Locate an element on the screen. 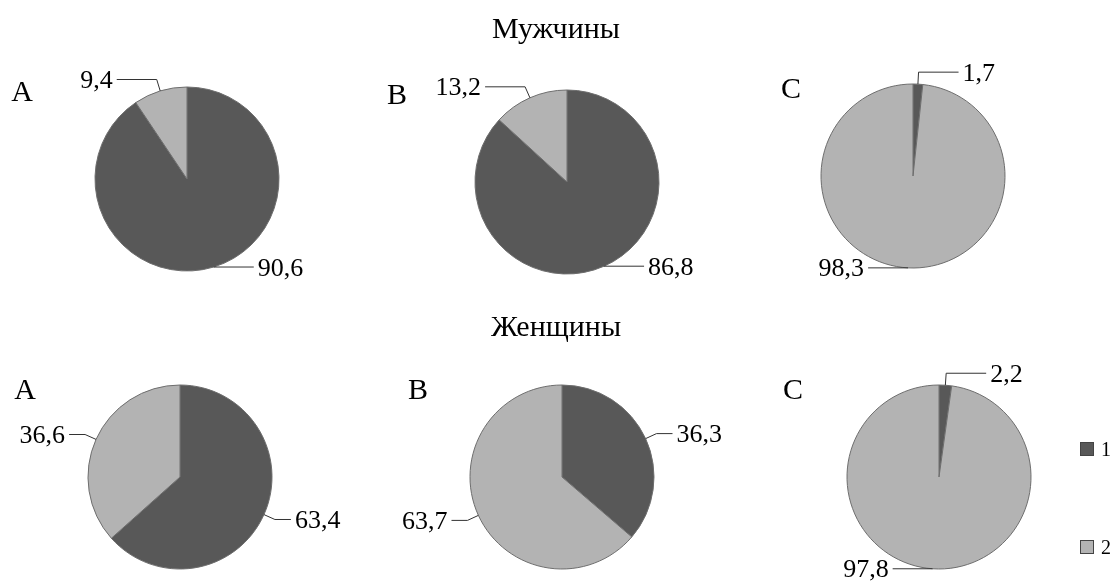  data-label: 36,6 is located at coordinates (42, 434).